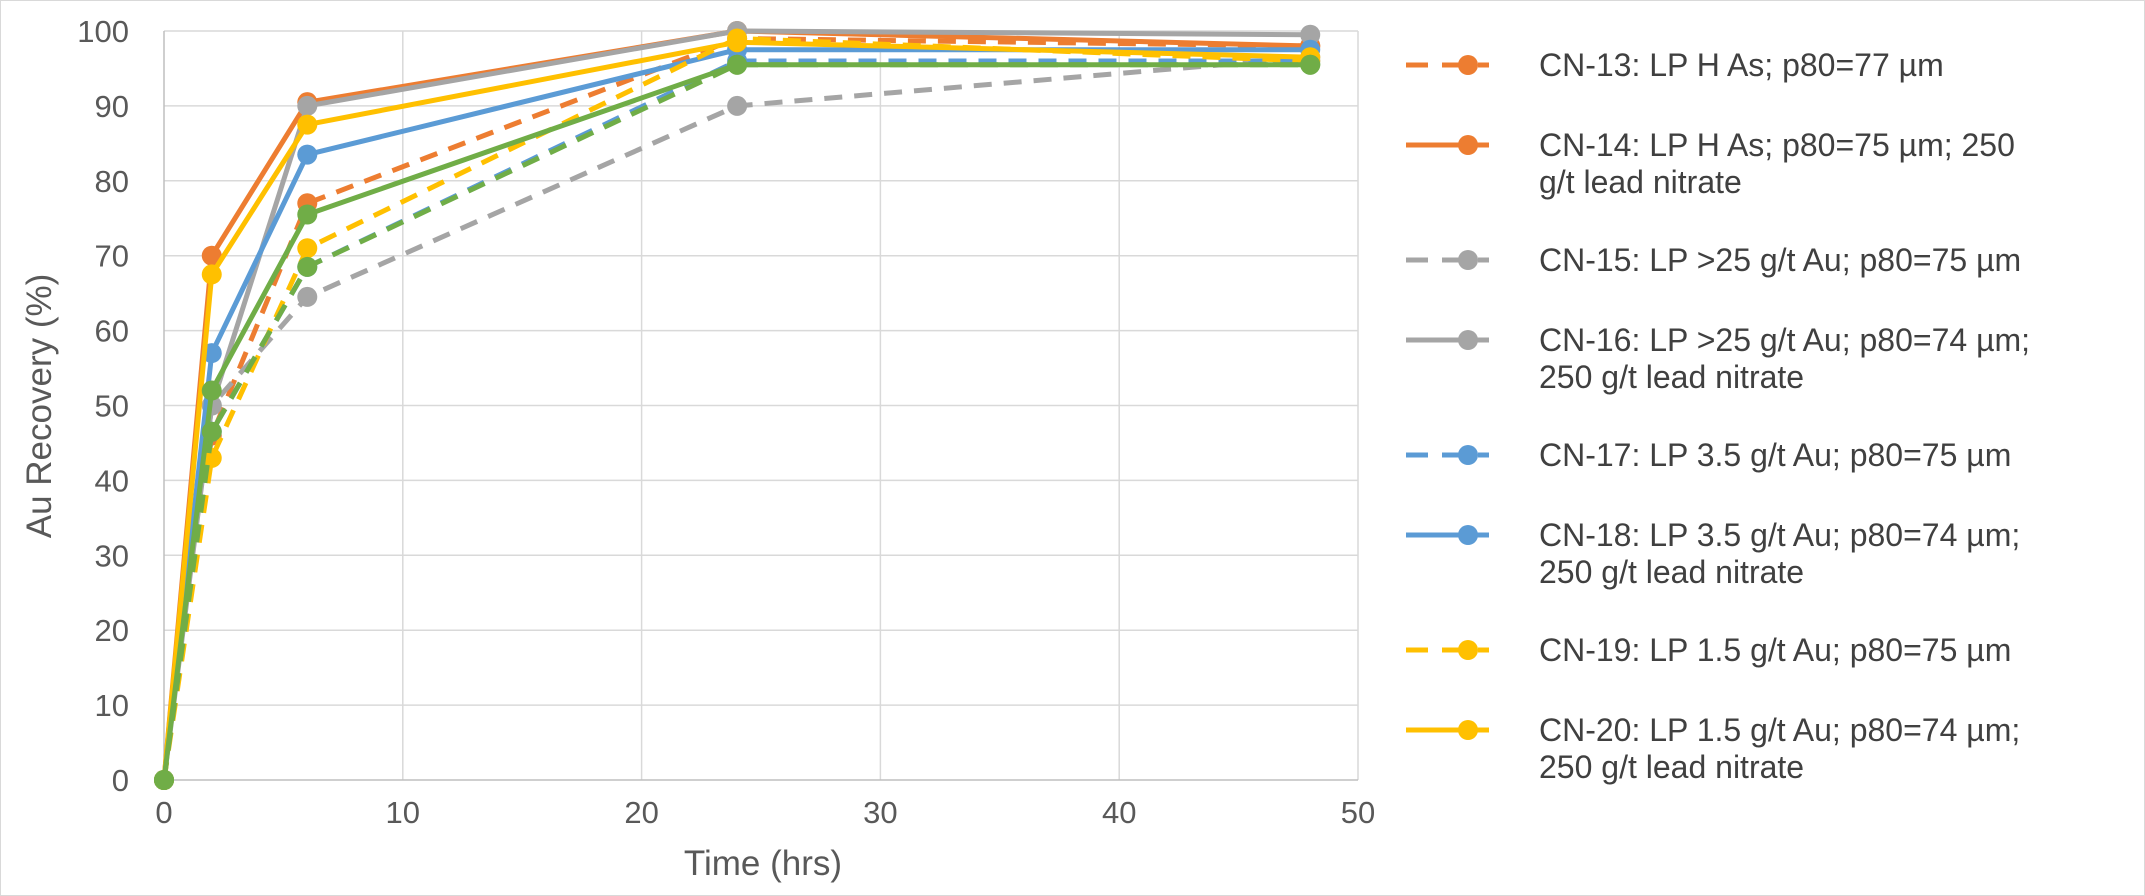 Image resolution: width=2145 pixels, height=896 pixels. Describe the element at coordinates (403, 812) in the screenshot. I see `x-tick-label: 10` at that location.